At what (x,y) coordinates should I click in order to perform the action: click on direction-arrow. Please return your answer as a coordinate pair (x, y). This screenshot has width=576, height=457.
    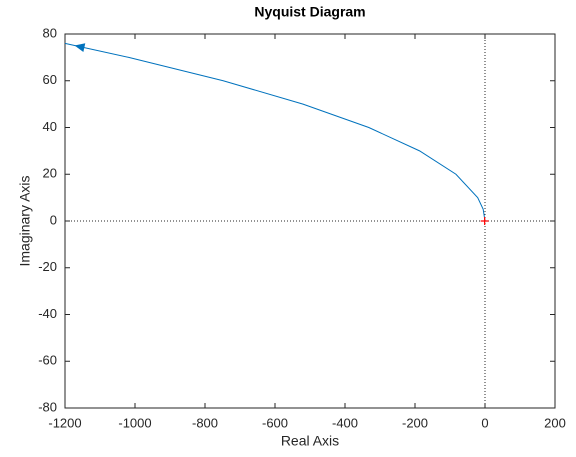
    Looking at the image, I should click on (80, 47).